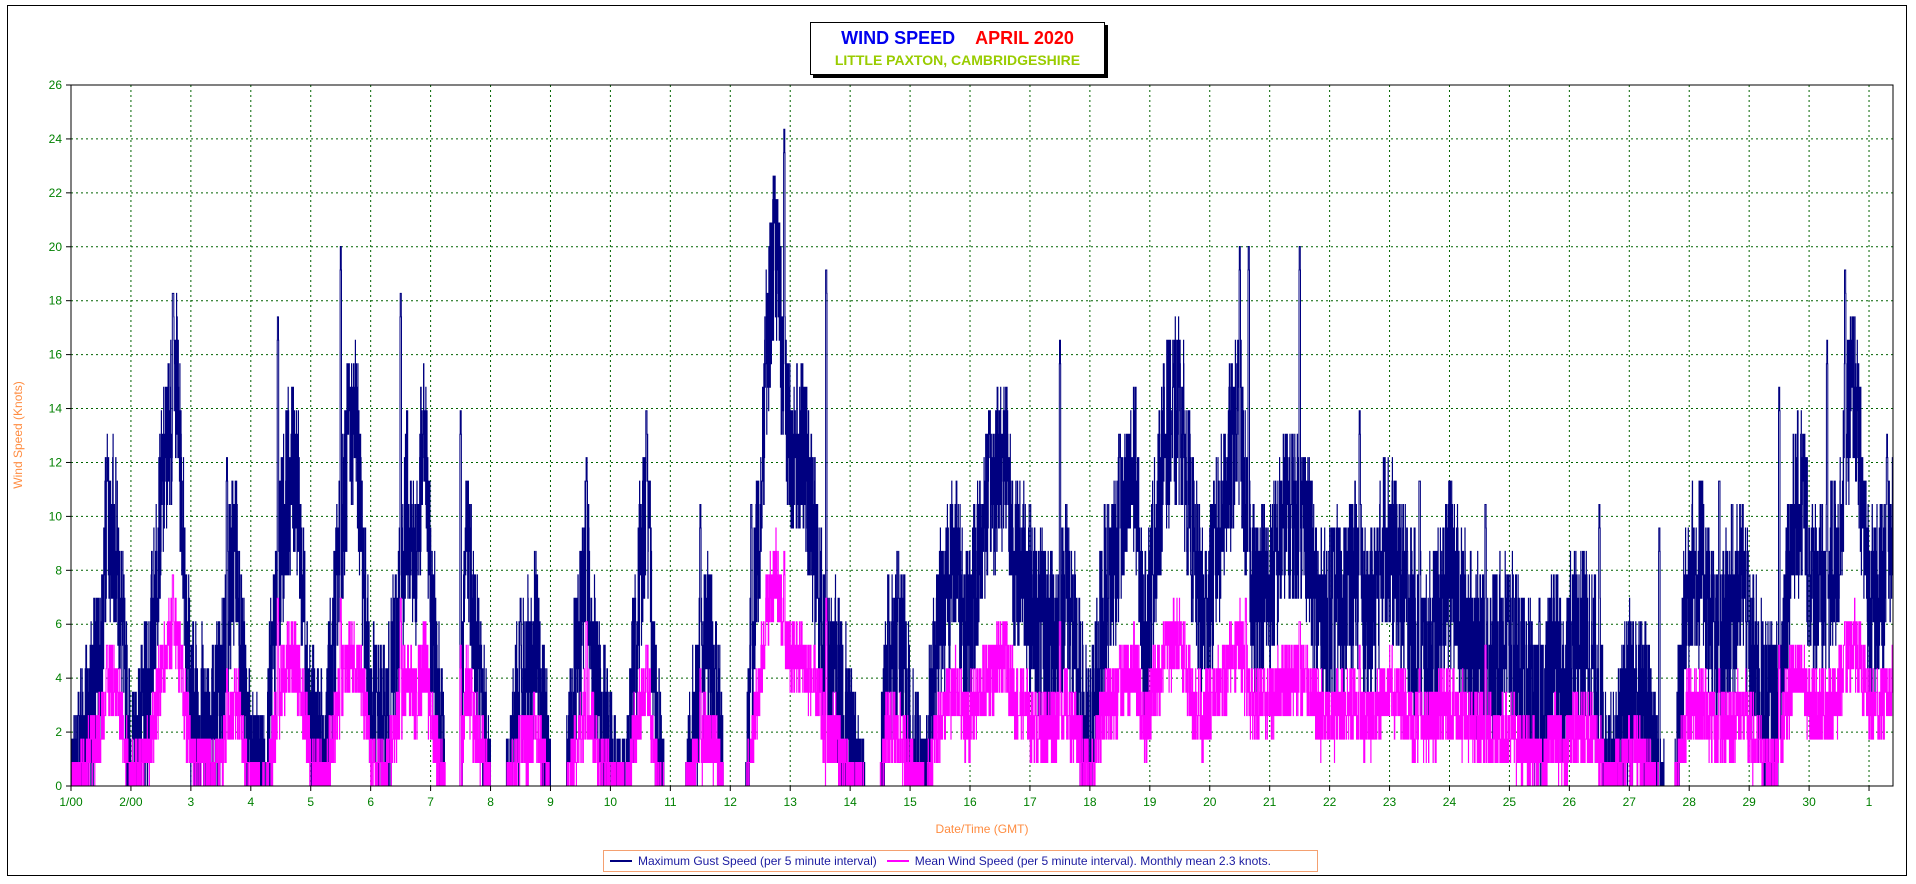 The height and width of the screenshot is (884, 1916). What do you see at coordinates (56, 193) in the screenshot?
I see `y-tick-label: 22` at bounding box center [56, 193].